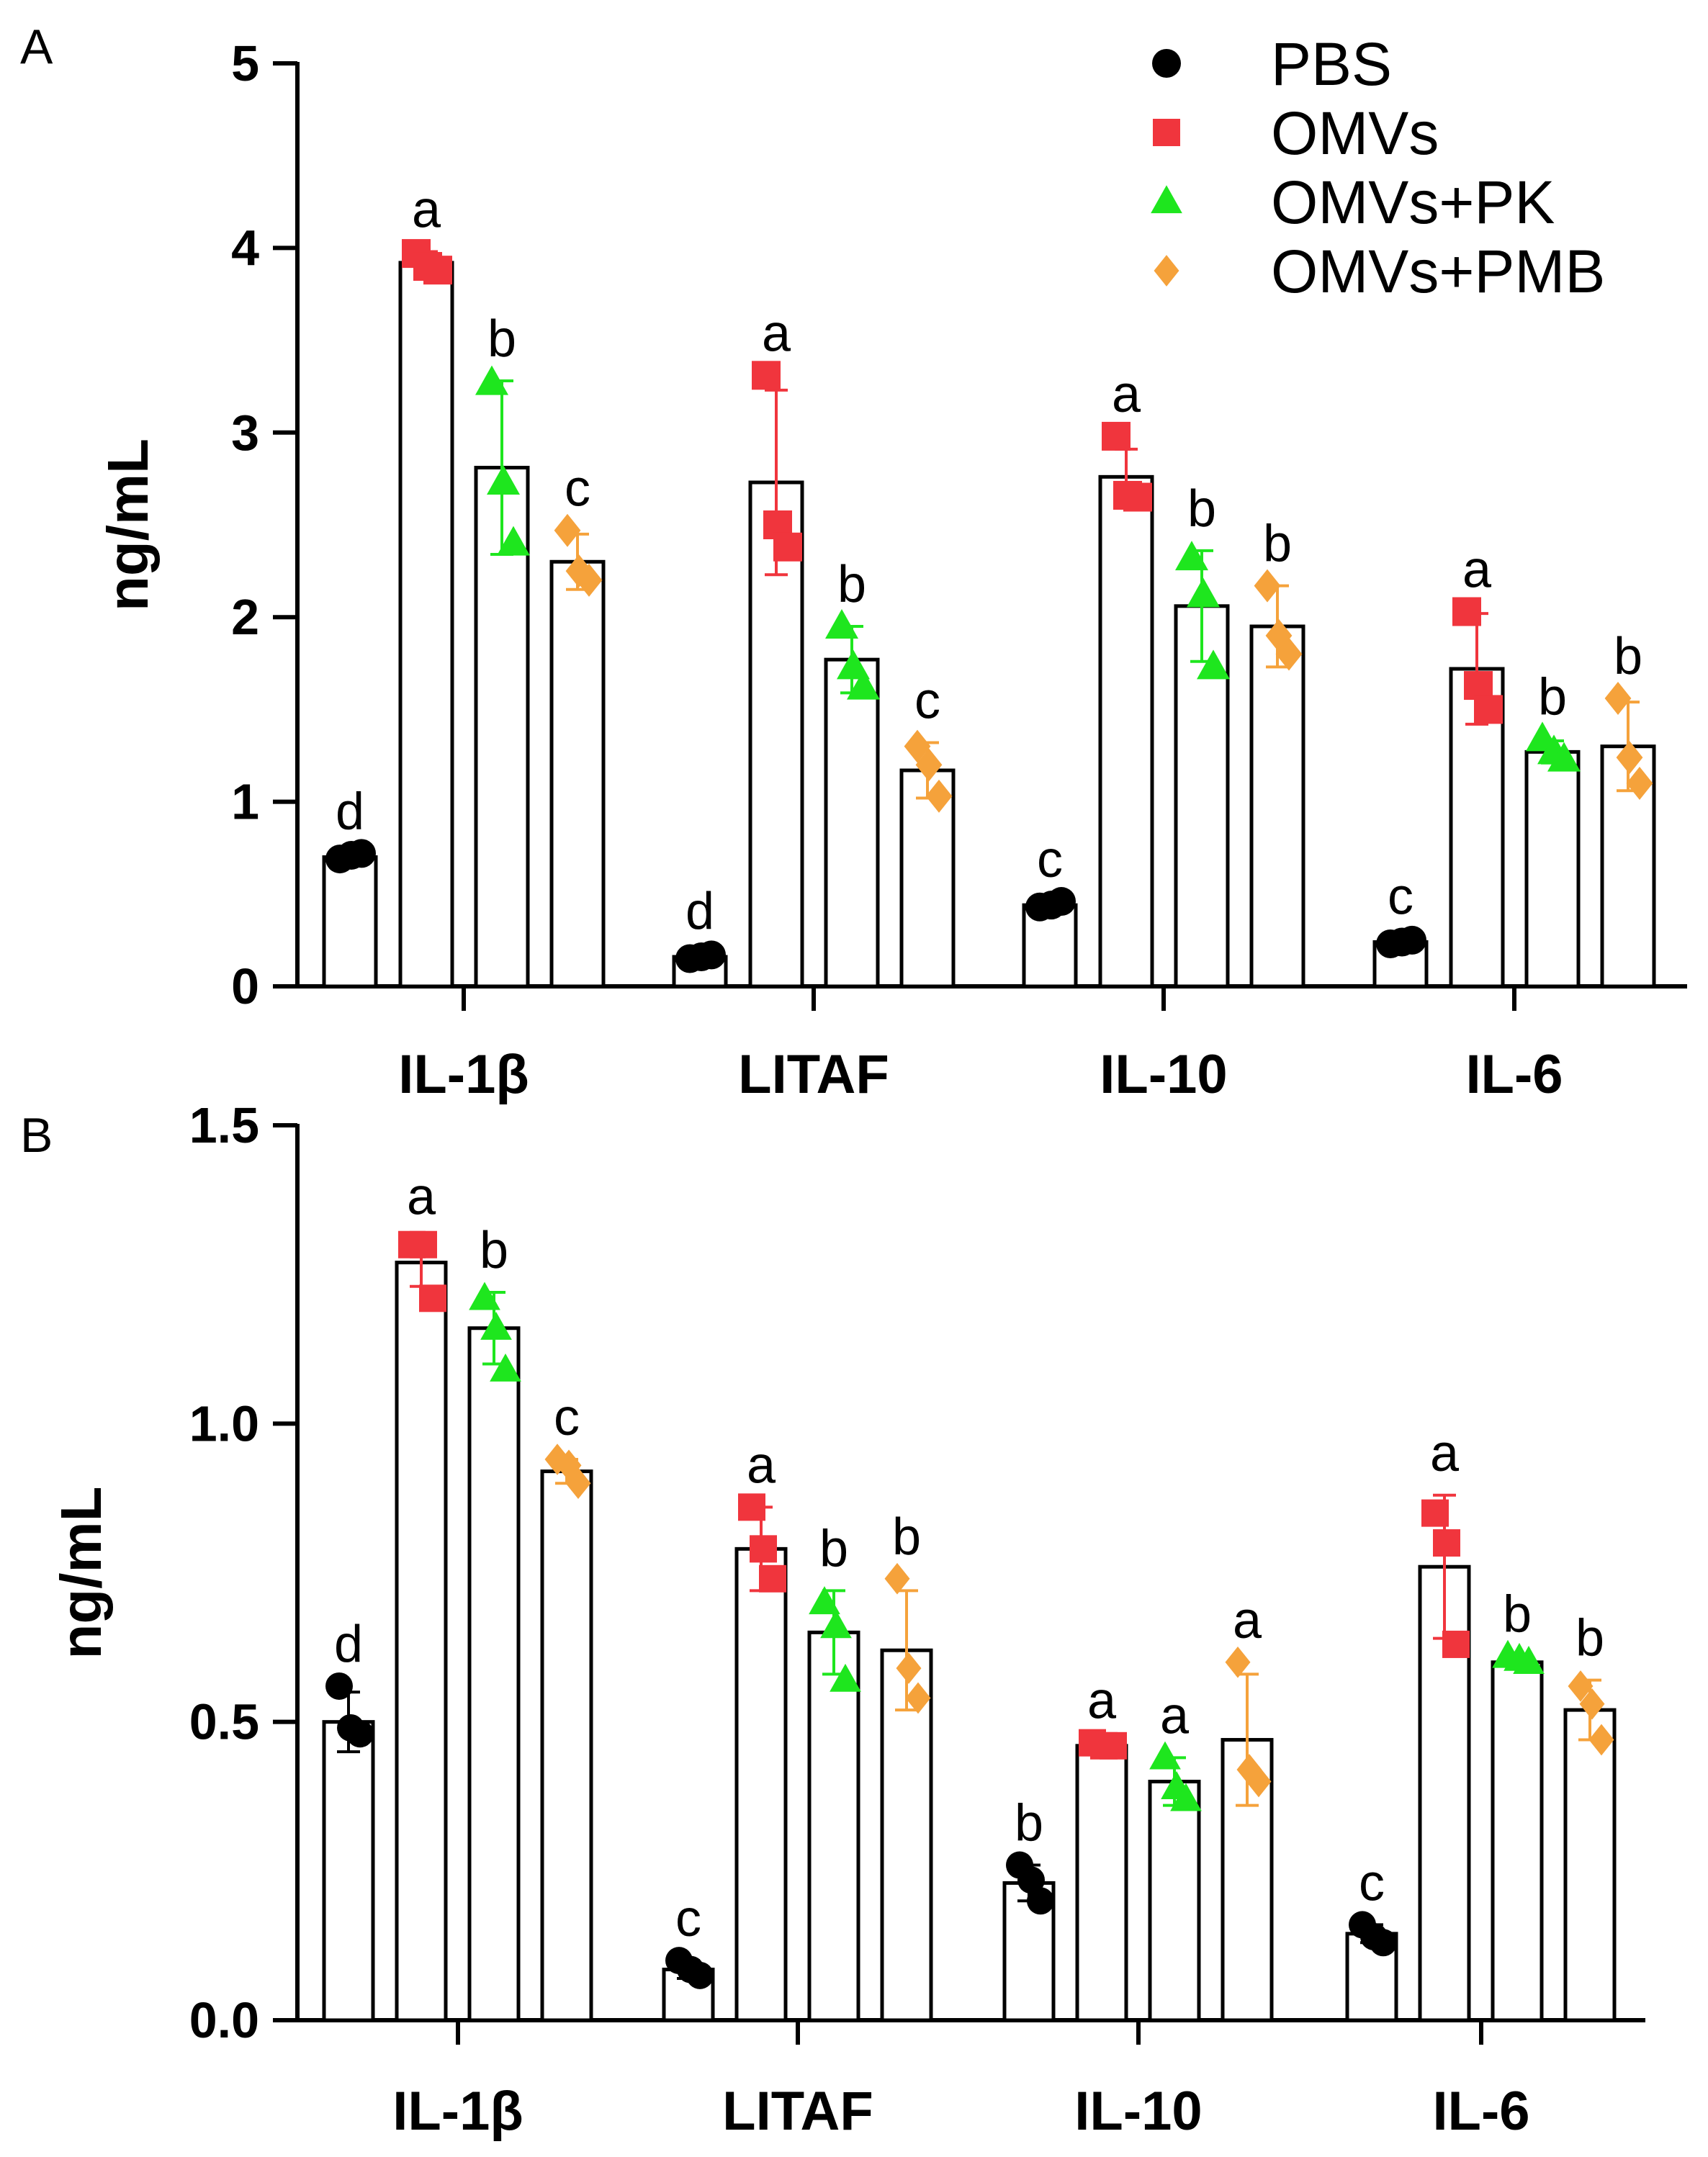 Image resolution: width=1708 pixels, height=2157 pixels. Describe the element at coordinates (463, 1074) in the screenshot. I see `x-tick-label: IL-1β` at that location.